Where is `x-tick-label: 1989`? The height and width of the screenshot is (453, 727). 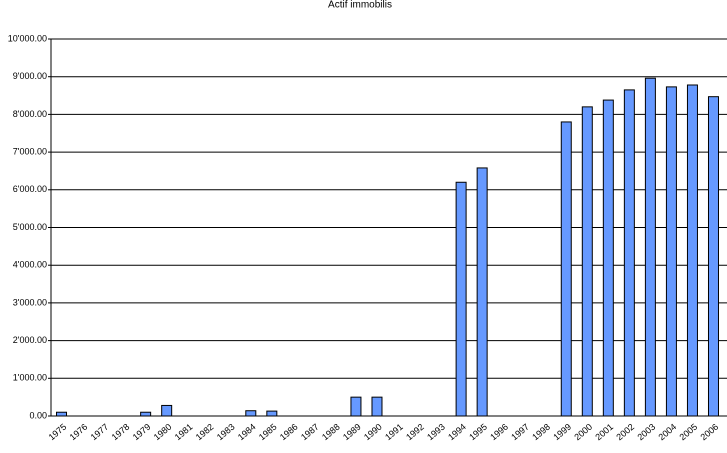 x-tick-label: 1989 is located at coordinates (352, 432).